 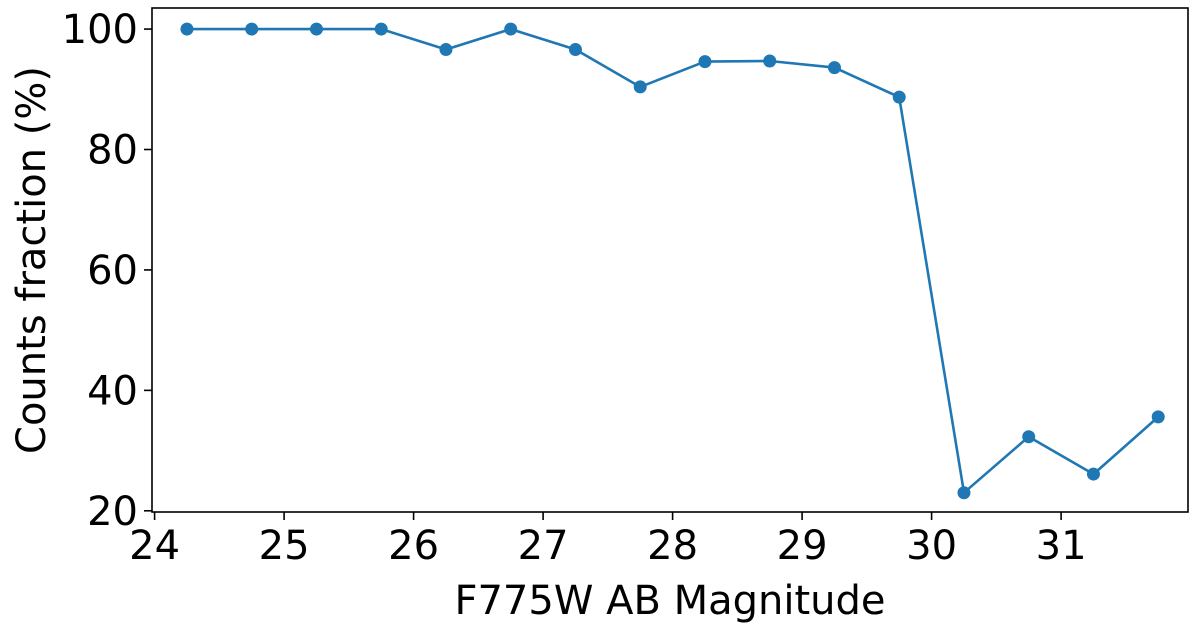 What do you see at coordinates (112, 512) in the screenshot?
I see `y-tick-label: 20` at bounding box center [112, 512].